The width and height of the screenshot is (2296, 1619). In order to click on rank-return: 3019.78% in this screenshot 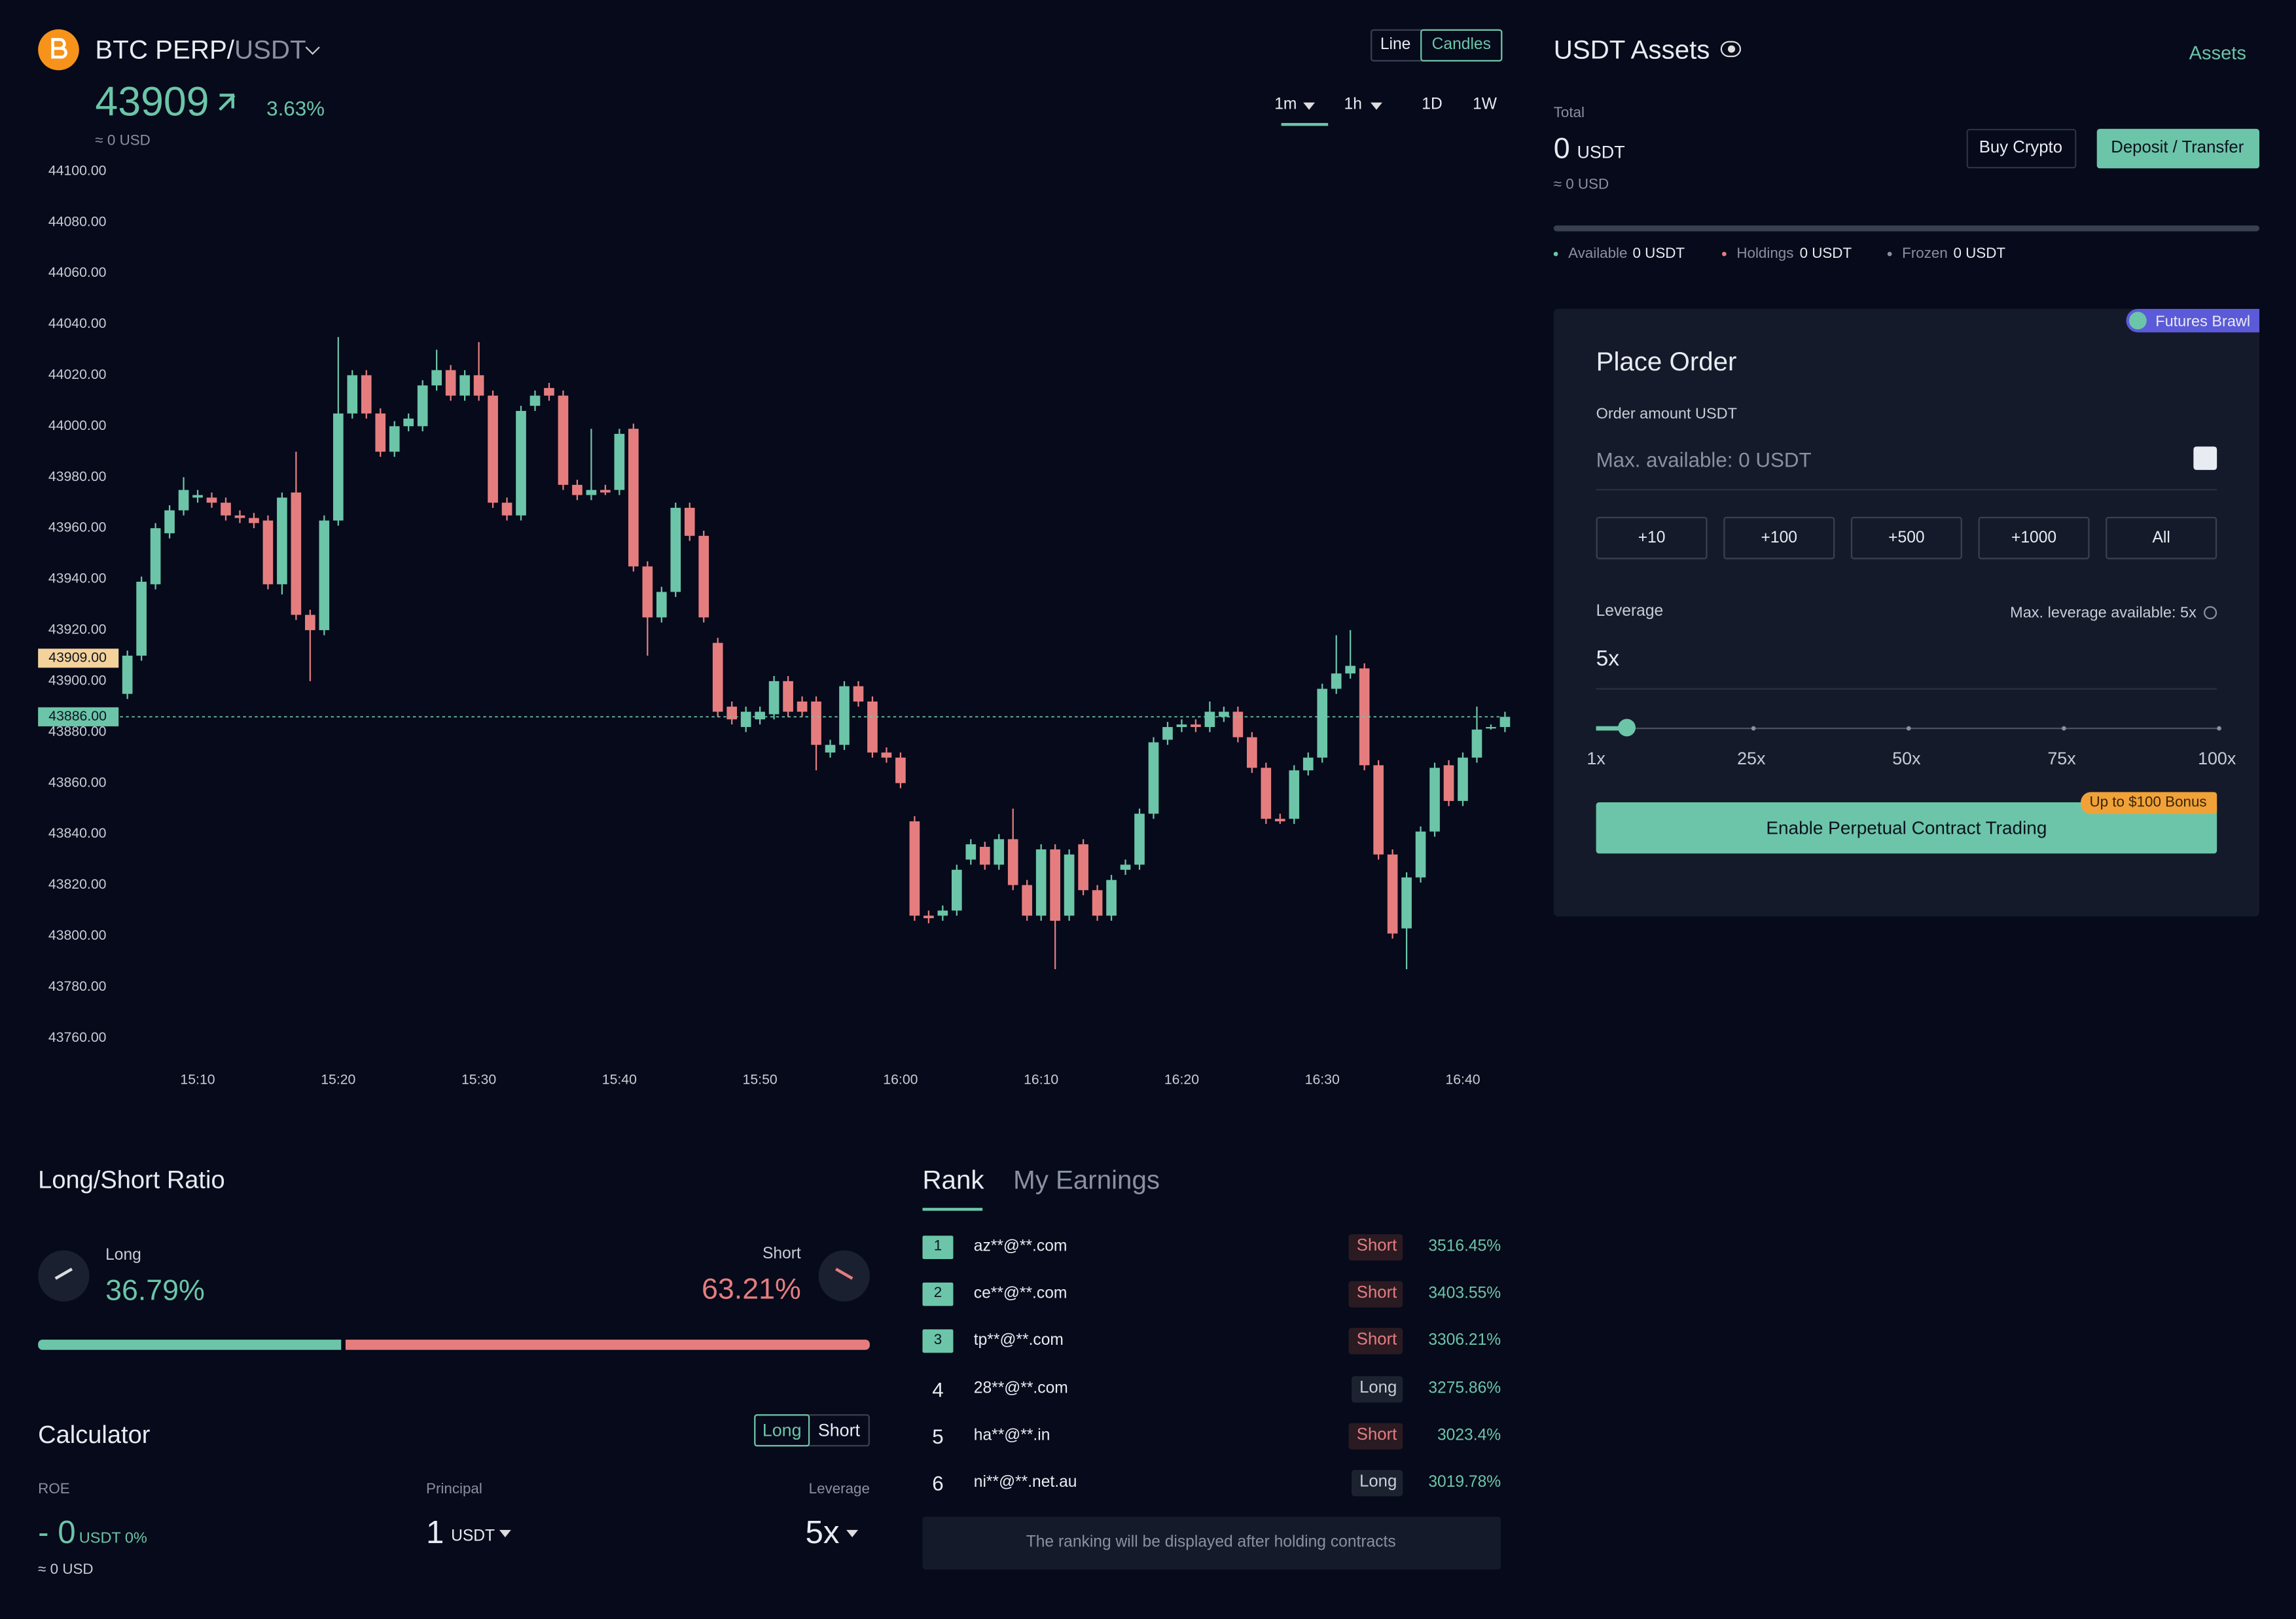, I will do `click(1464, 1482)`.